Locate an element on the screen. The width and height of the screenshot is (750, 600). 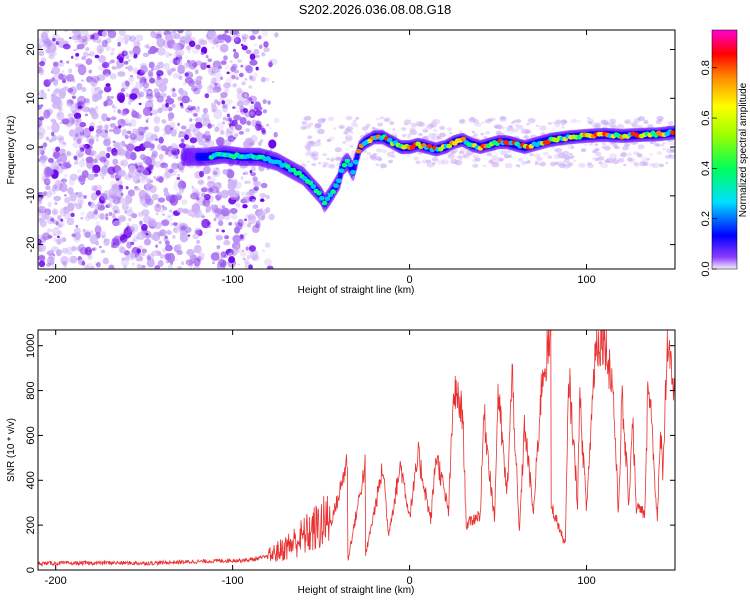
ridge-hotspot is located at coordinates (347, 161).